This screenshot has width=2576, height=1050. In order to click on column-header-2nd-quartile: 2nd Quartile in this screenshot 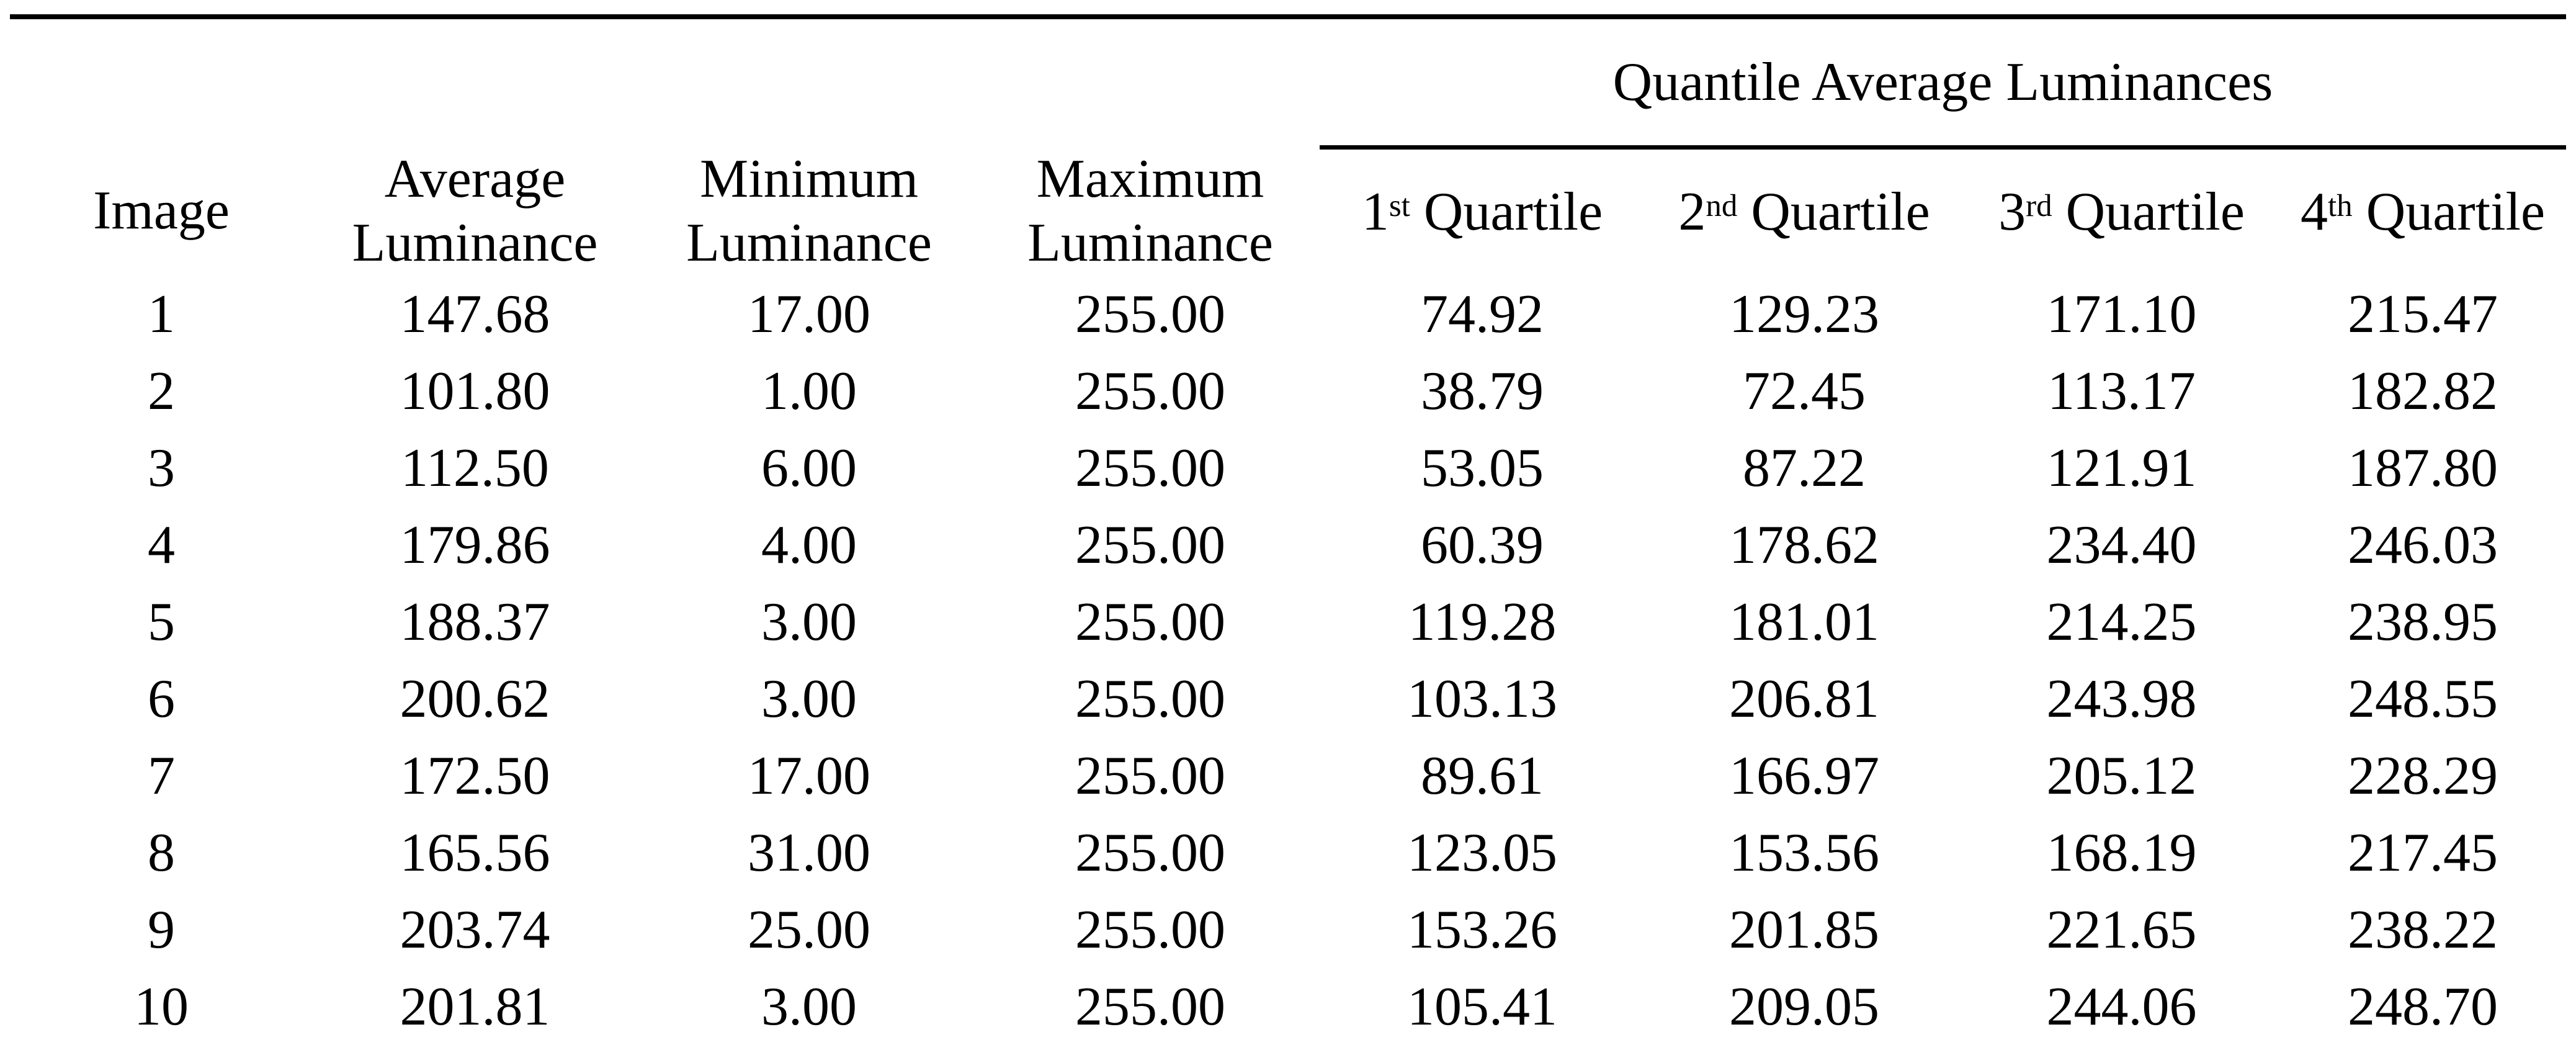, I will do `click(1804, 211)`.